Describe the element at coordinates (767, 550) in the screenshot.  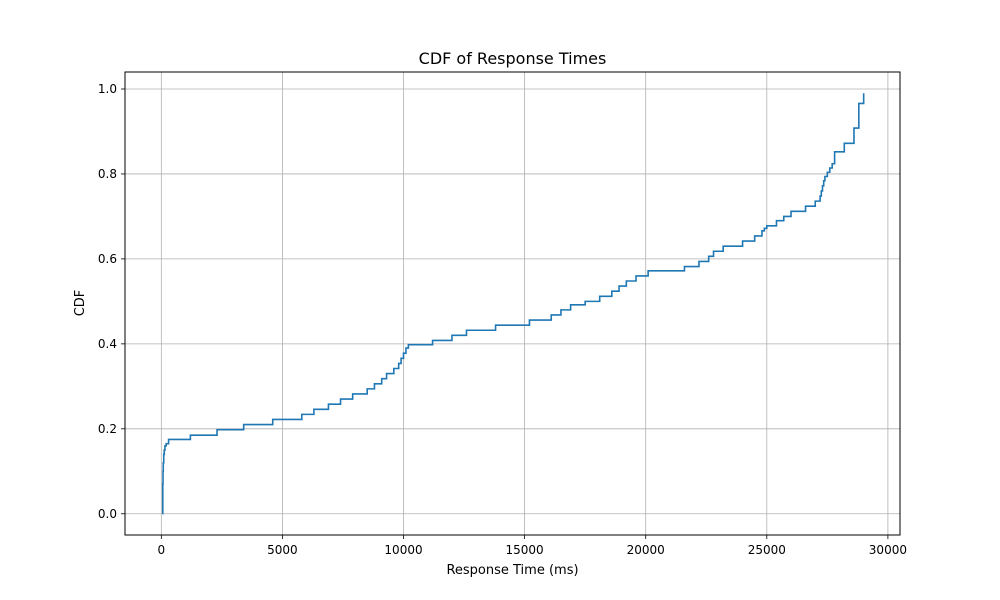
I see `x-tick-label: 25000` at that location.